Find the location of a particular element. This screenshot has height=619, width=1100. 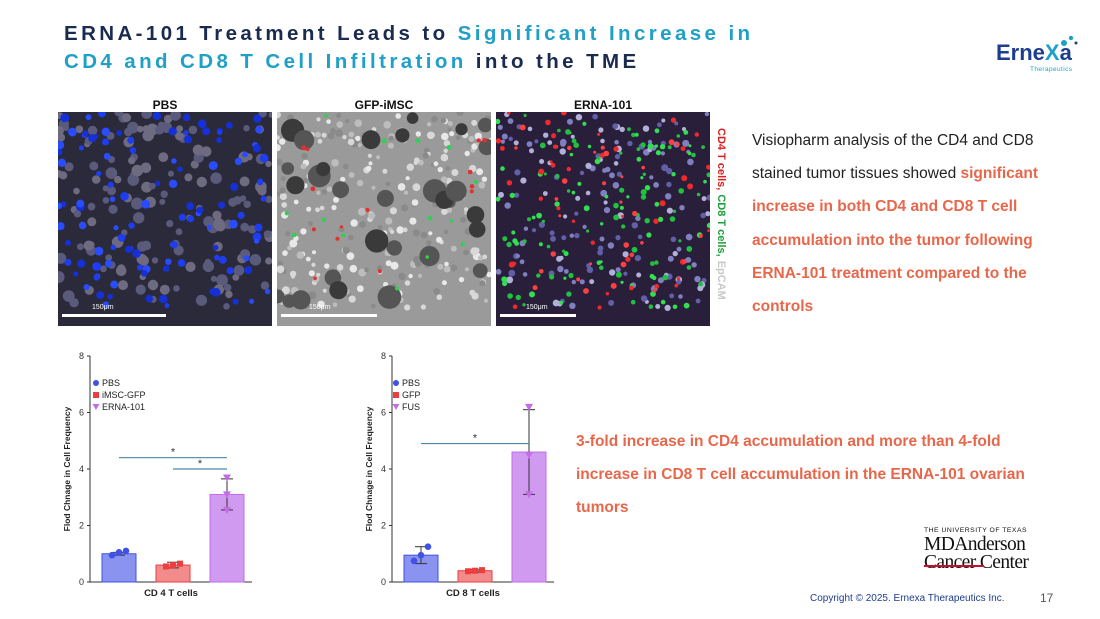

x-axis-label: CD 8 T cells is located at coordinates (473, 593).